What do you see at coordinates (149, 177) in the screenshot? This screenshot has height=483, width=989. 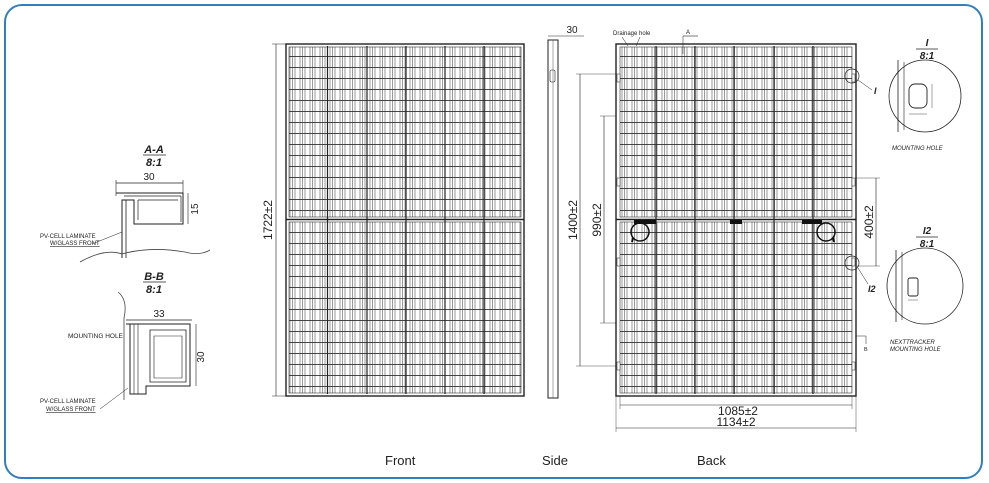 I see `section-a-a-width: 30` at bounding box center [149, 177].